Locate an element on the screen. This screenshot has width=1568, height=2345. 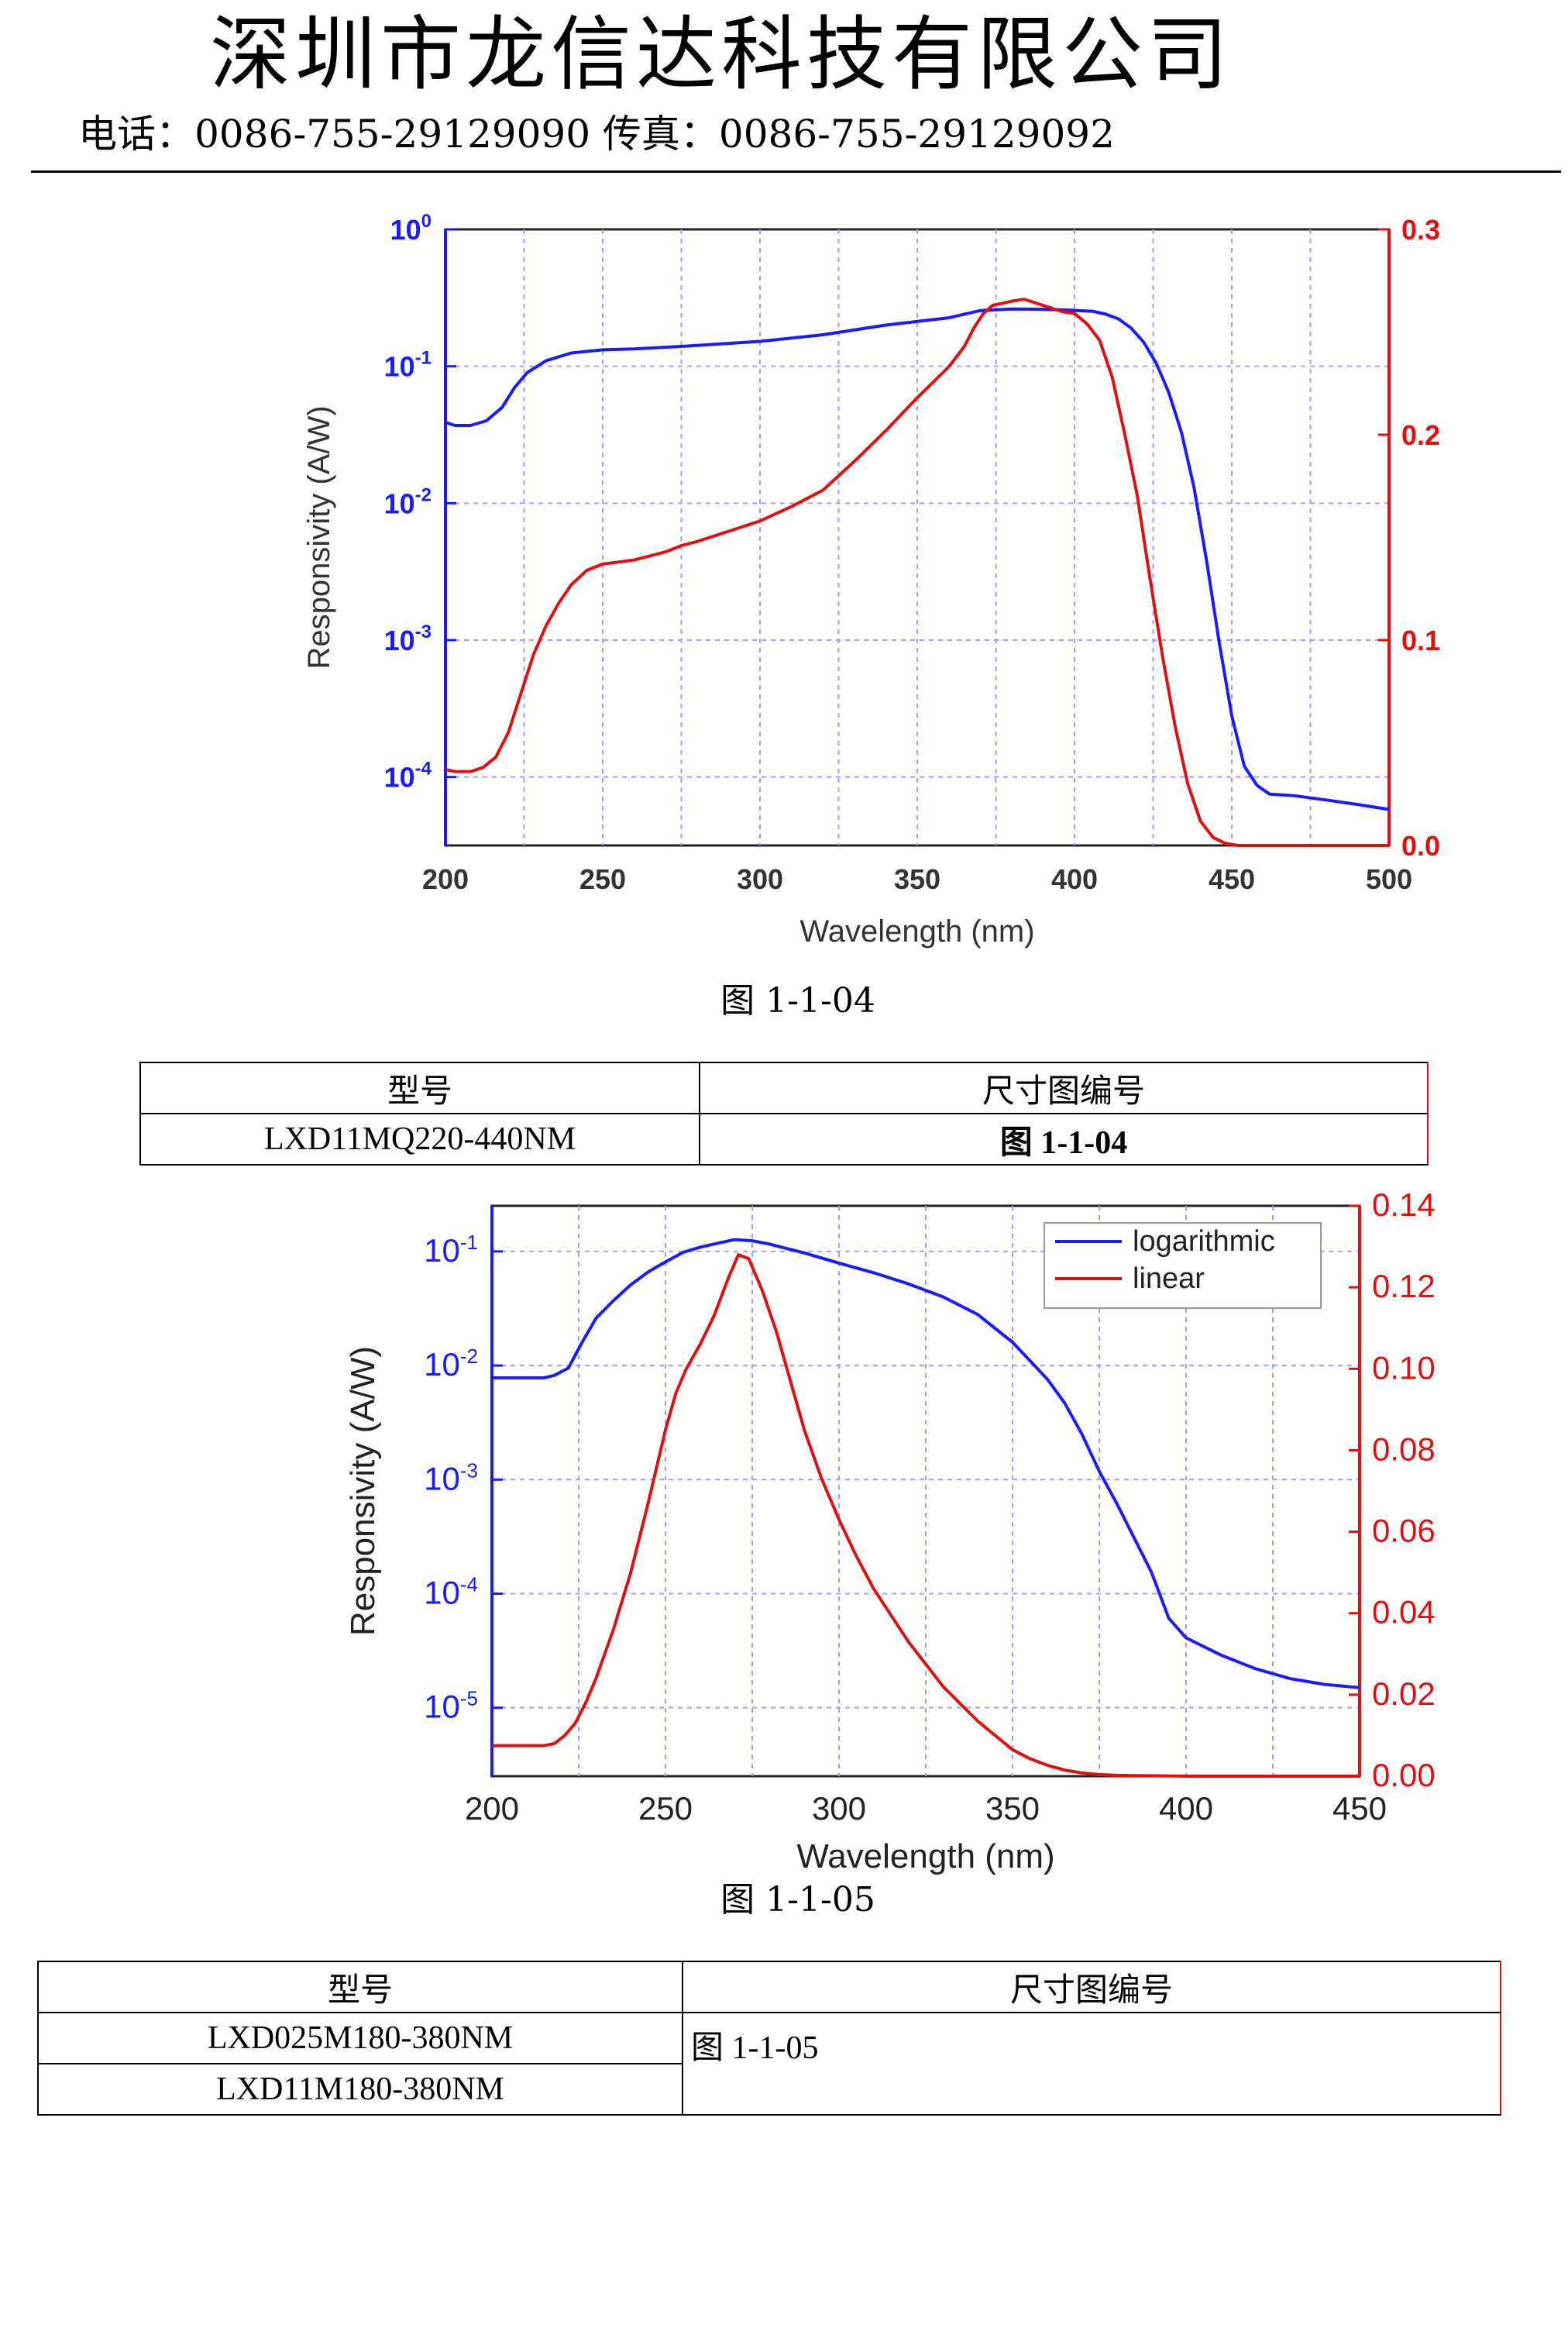
company-name: 深圳市龙信达科技有限公司 is located at coordinates (721, 54).